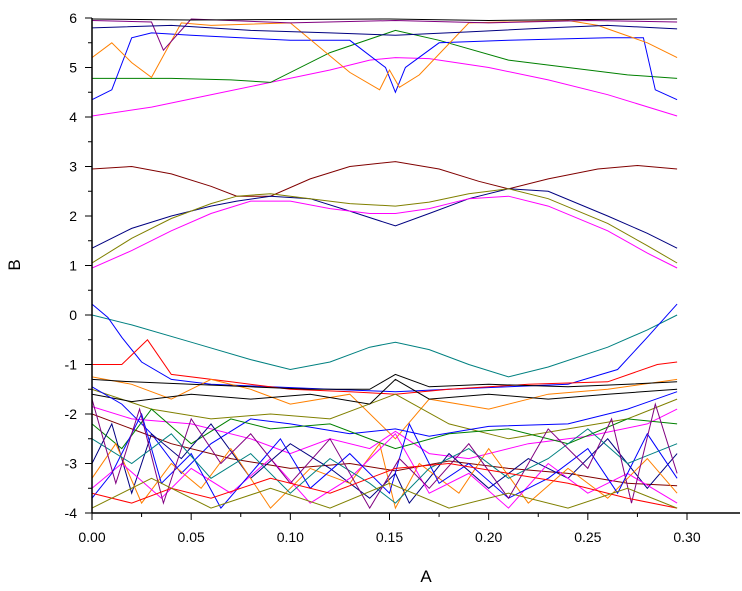 Image resolution: width=742 pixels, height=591 pixels. Describe the element at coordinates (290, 537) in the screenshot. I see `x-tick-label: 0.10` at that location.